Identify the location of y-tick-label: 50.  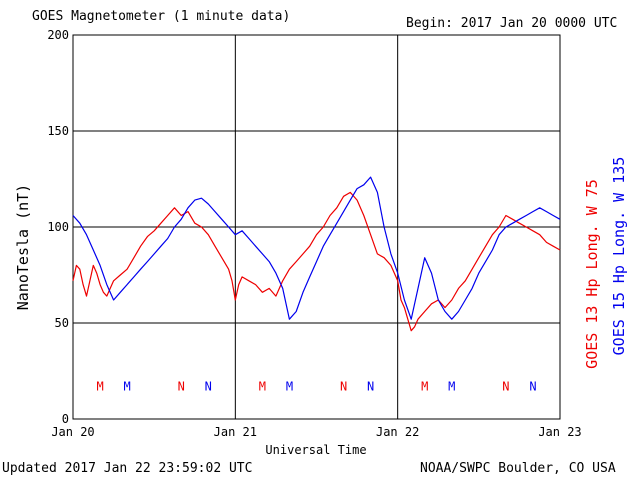
(62, 323).